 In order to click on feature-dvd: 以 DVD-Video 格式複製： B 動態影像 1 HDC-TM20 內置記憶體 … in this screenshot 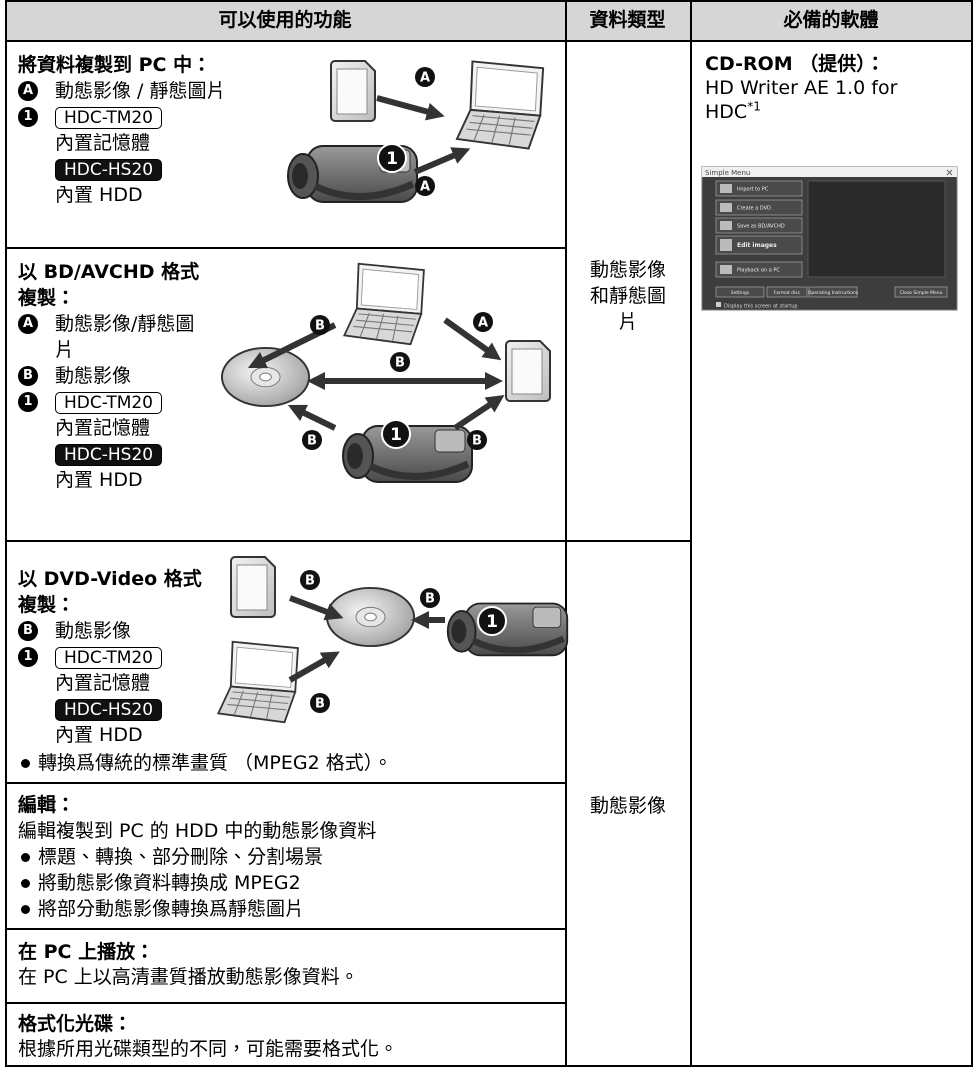, I will do `click(115, 657)`.